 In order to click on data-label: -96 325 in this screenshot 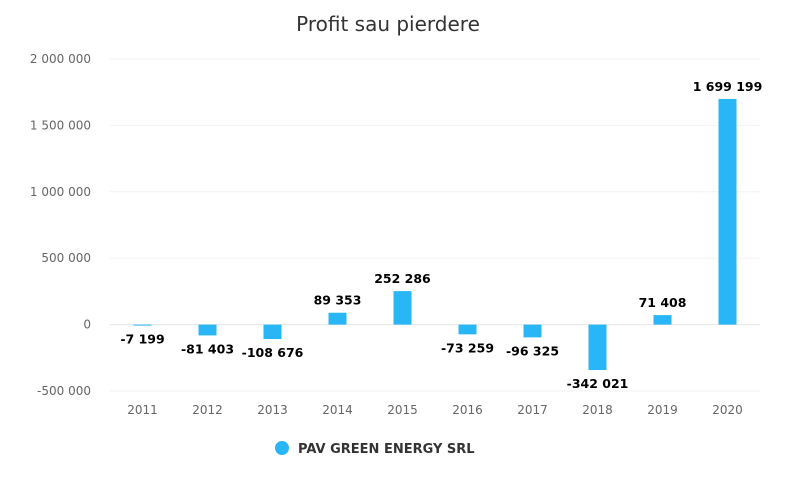, I will do `click(532, 350)`.